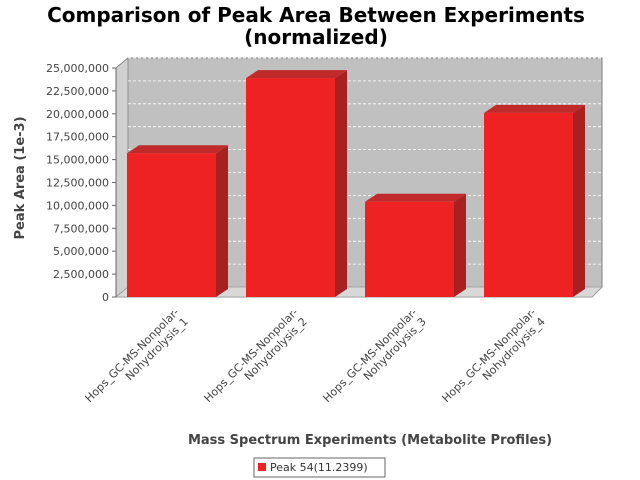 The height and width of the screenshot is (480, 640). Describe the element at coordinates (77, 137) in the screenshot. I see `y-tick-label: 17,500,000` at that location.